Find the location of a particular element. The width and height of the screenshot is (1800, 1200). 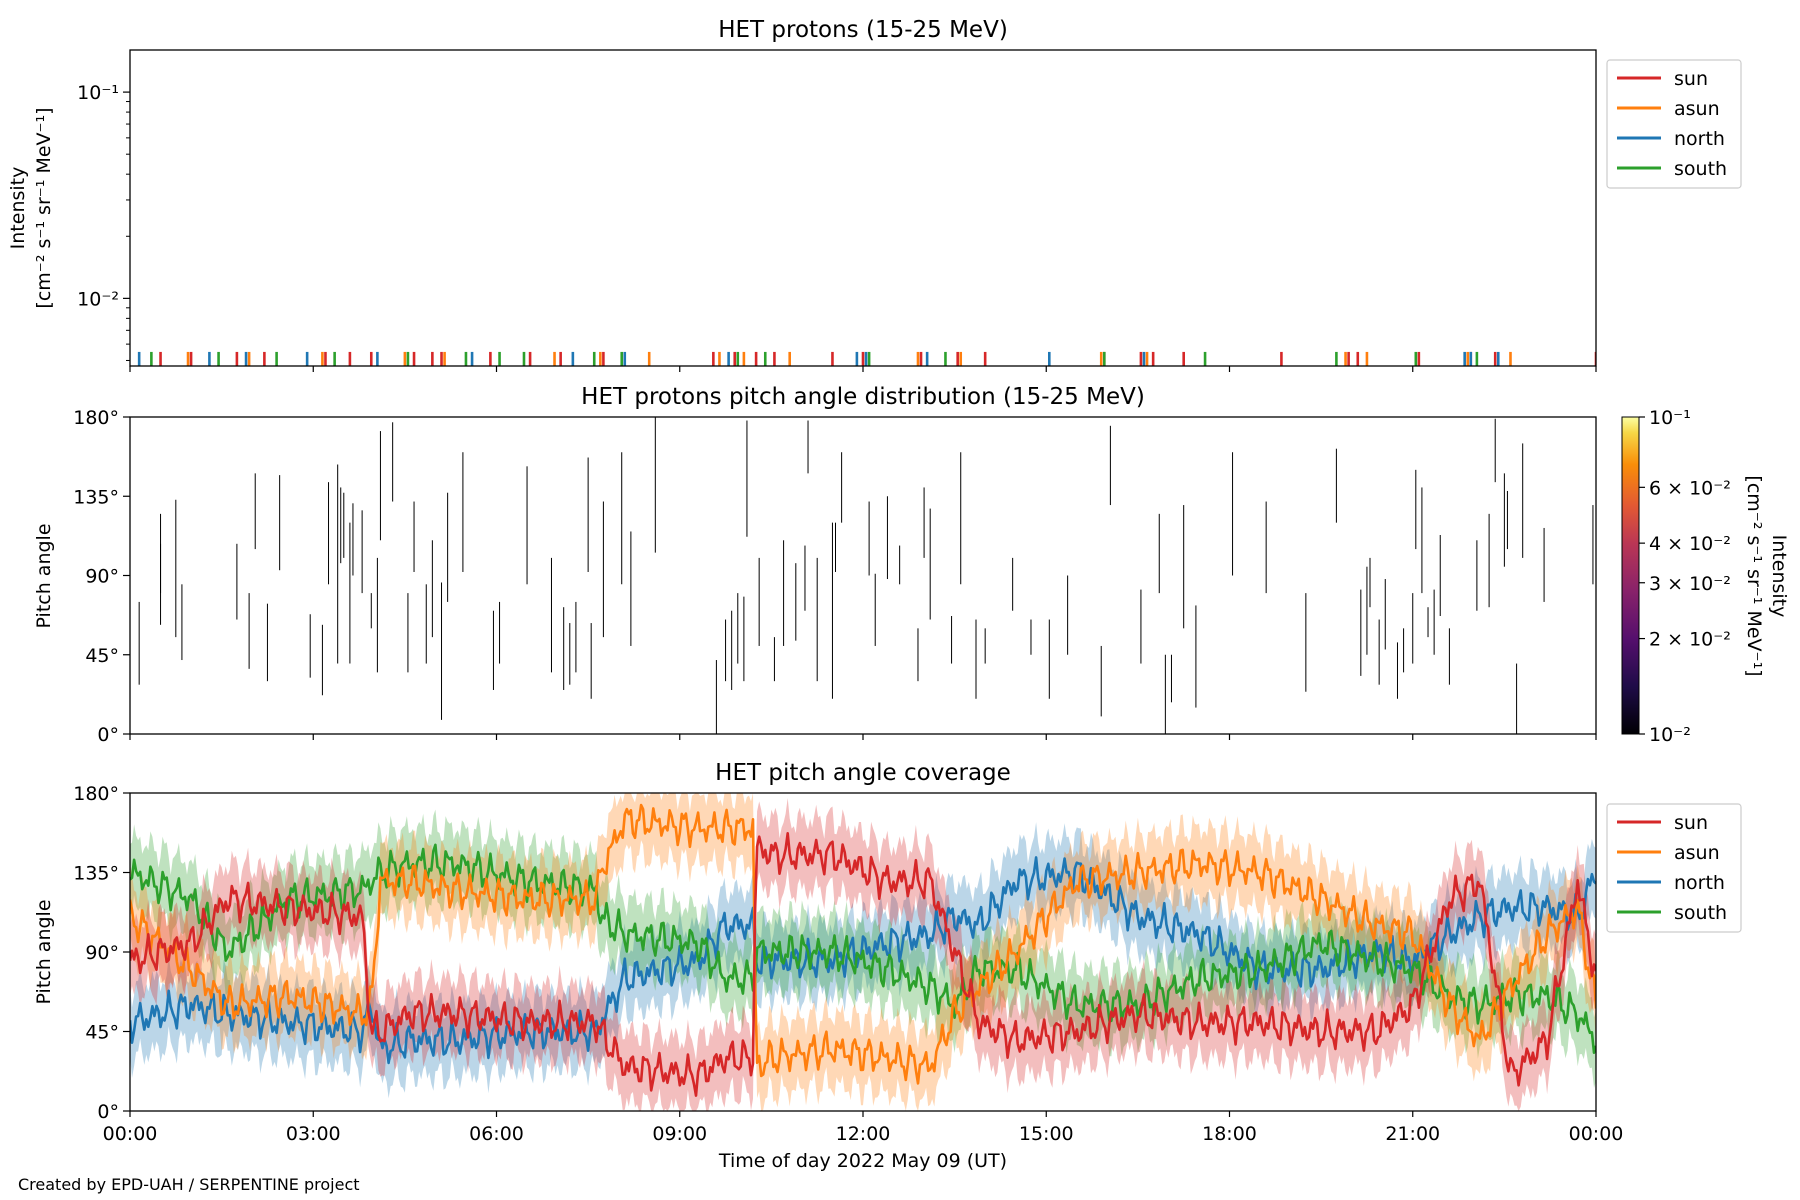

colorbar-label-line2: [cm⁻² s⁻¹ sr⁻¹ MeV⁻¹] is located at coordinates (1754, 575).